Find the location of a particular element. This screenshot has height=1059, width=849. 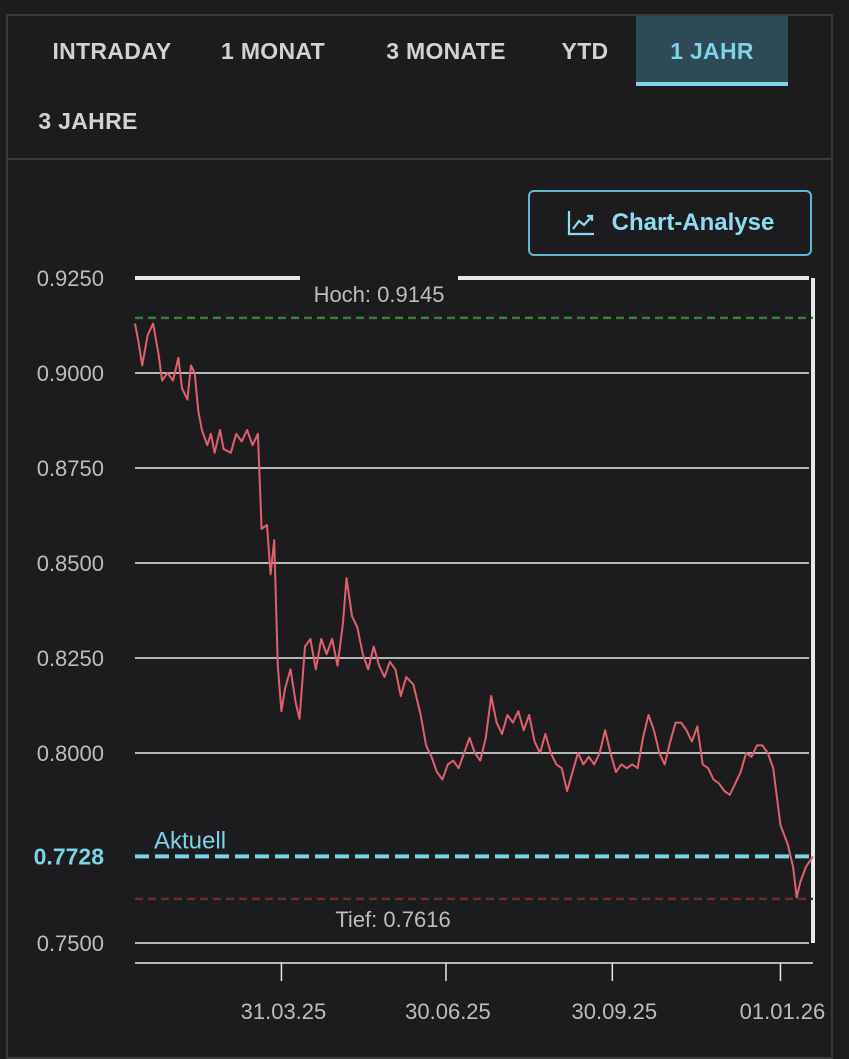

x-tick-label: 31.03.25 is located at coordinates (284, 1011).